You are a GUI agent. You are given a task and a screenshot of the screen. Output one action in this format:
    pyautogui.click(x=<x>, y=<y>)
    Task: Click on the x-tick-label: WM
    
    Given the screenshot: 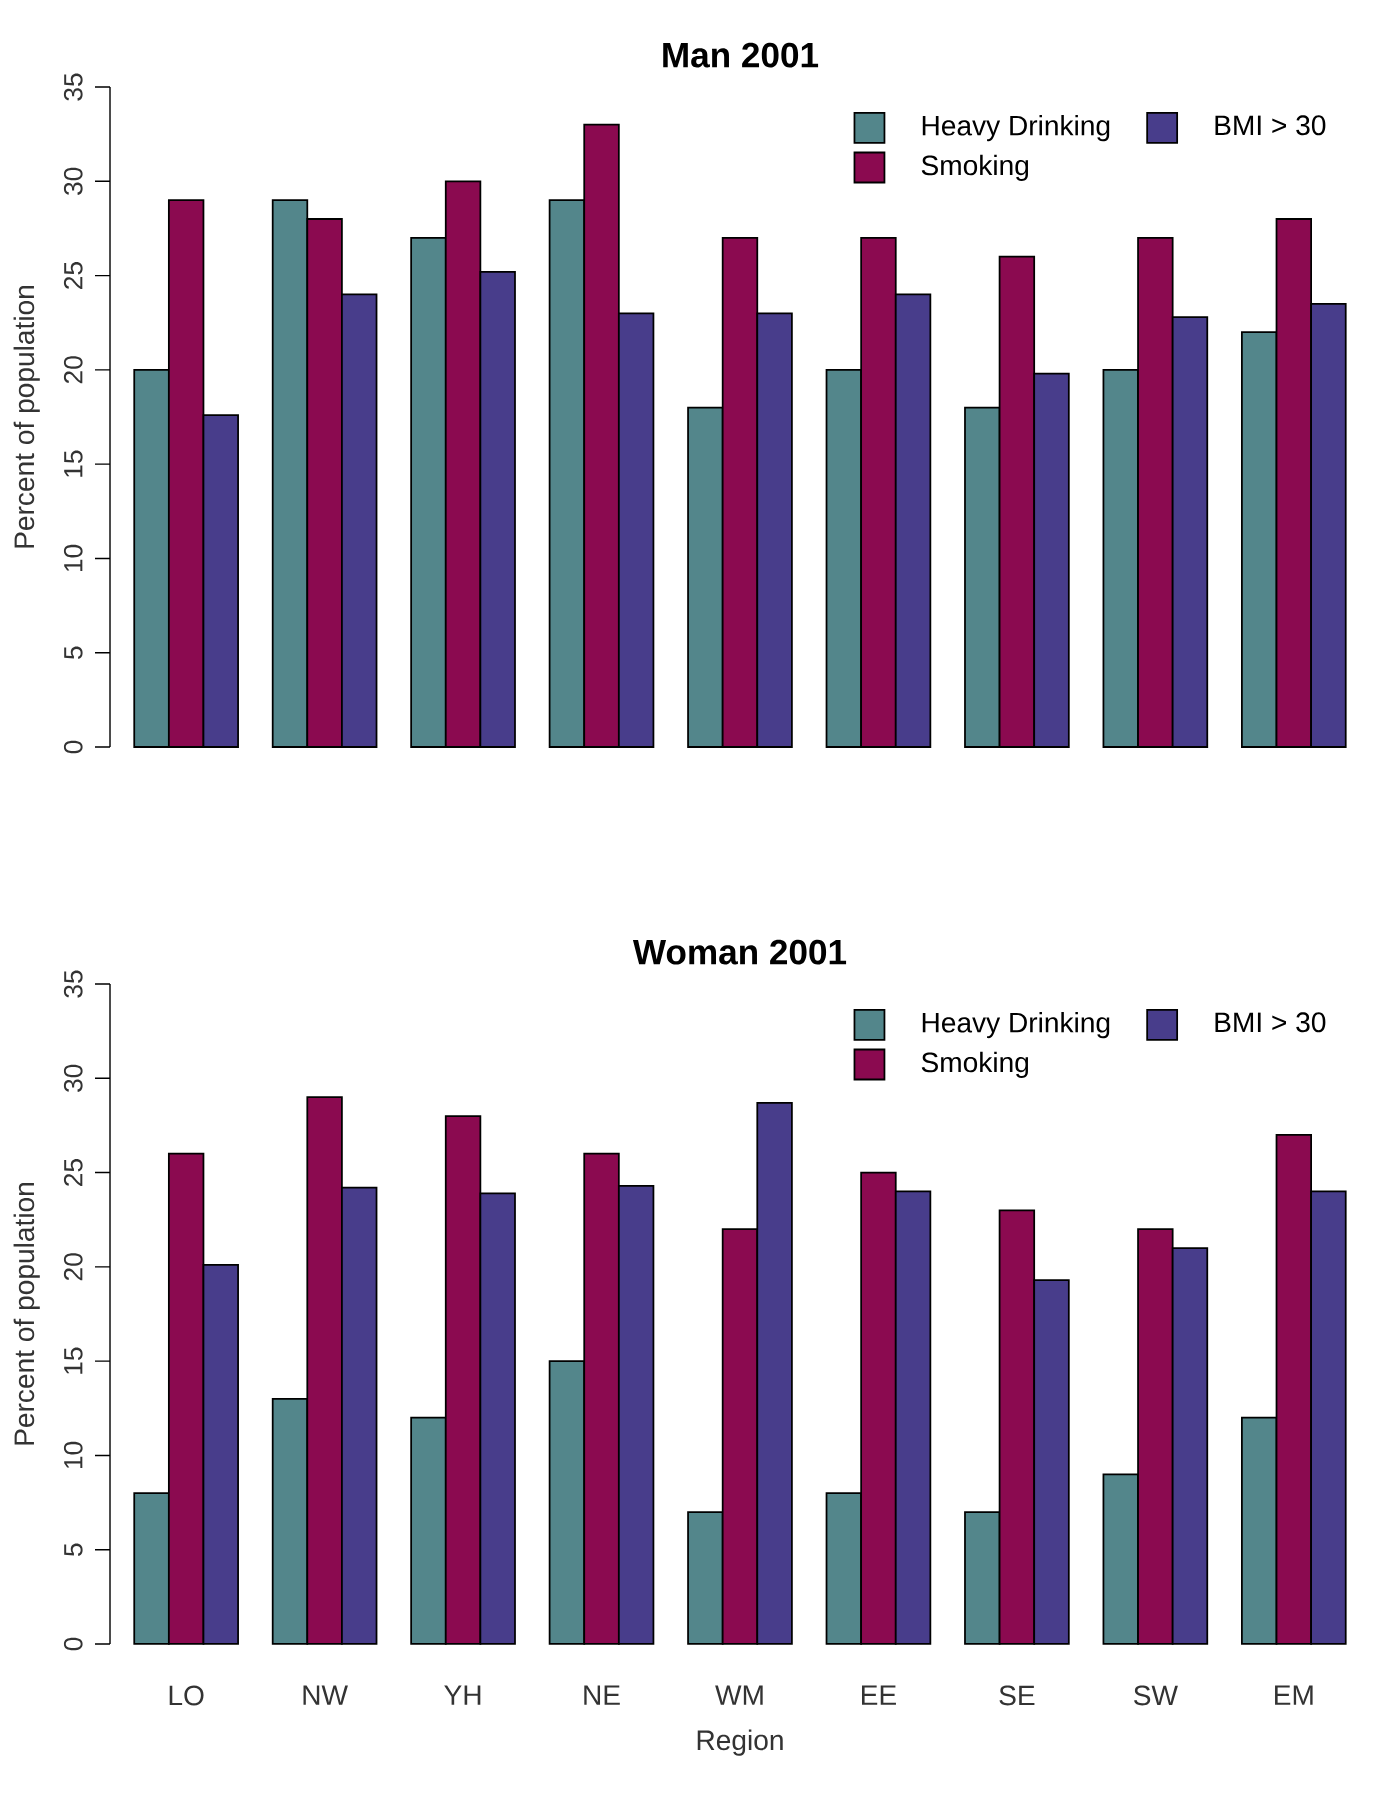 What is the action you would take?
    pyautogui.click(x=739, y=1695)
    